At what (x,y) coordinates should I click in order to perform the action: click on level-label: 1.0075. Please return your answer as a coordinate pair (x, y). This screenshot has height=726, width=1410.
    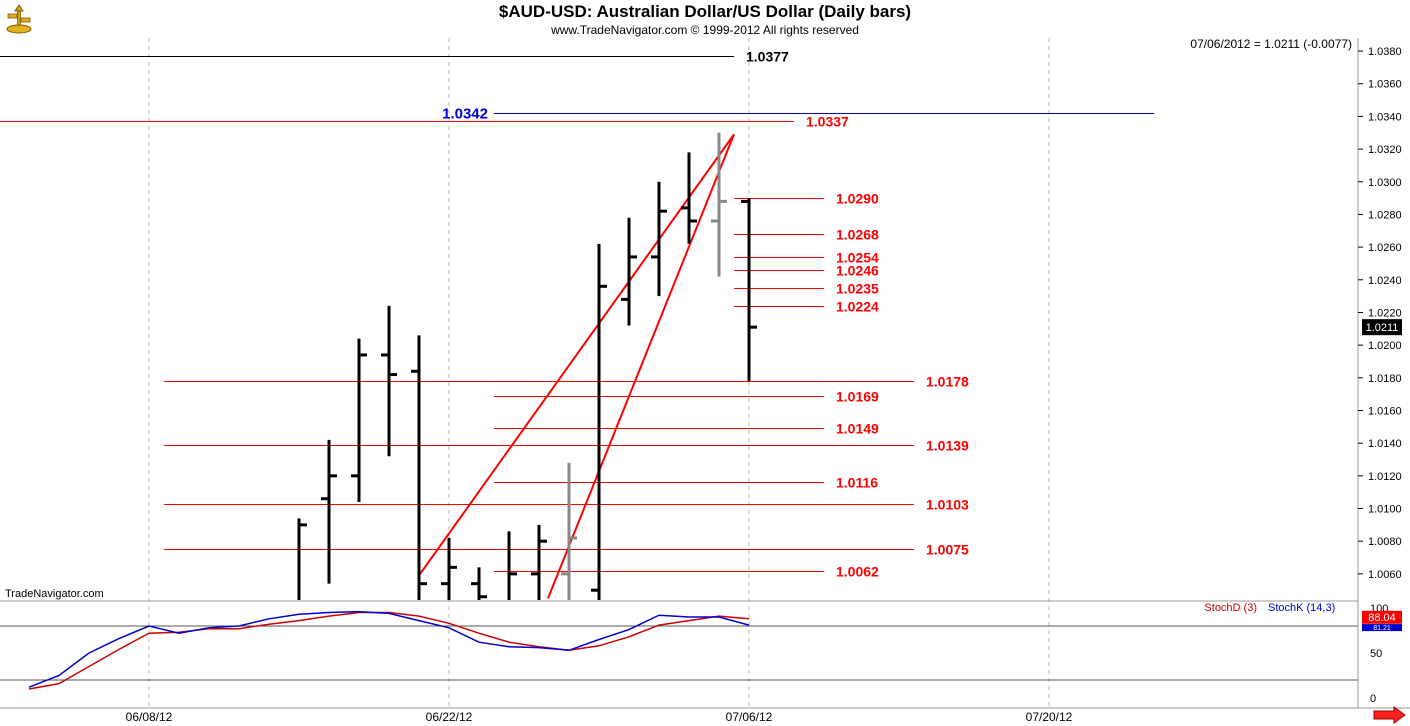
    Looking at the image, I should click on (947, 550).